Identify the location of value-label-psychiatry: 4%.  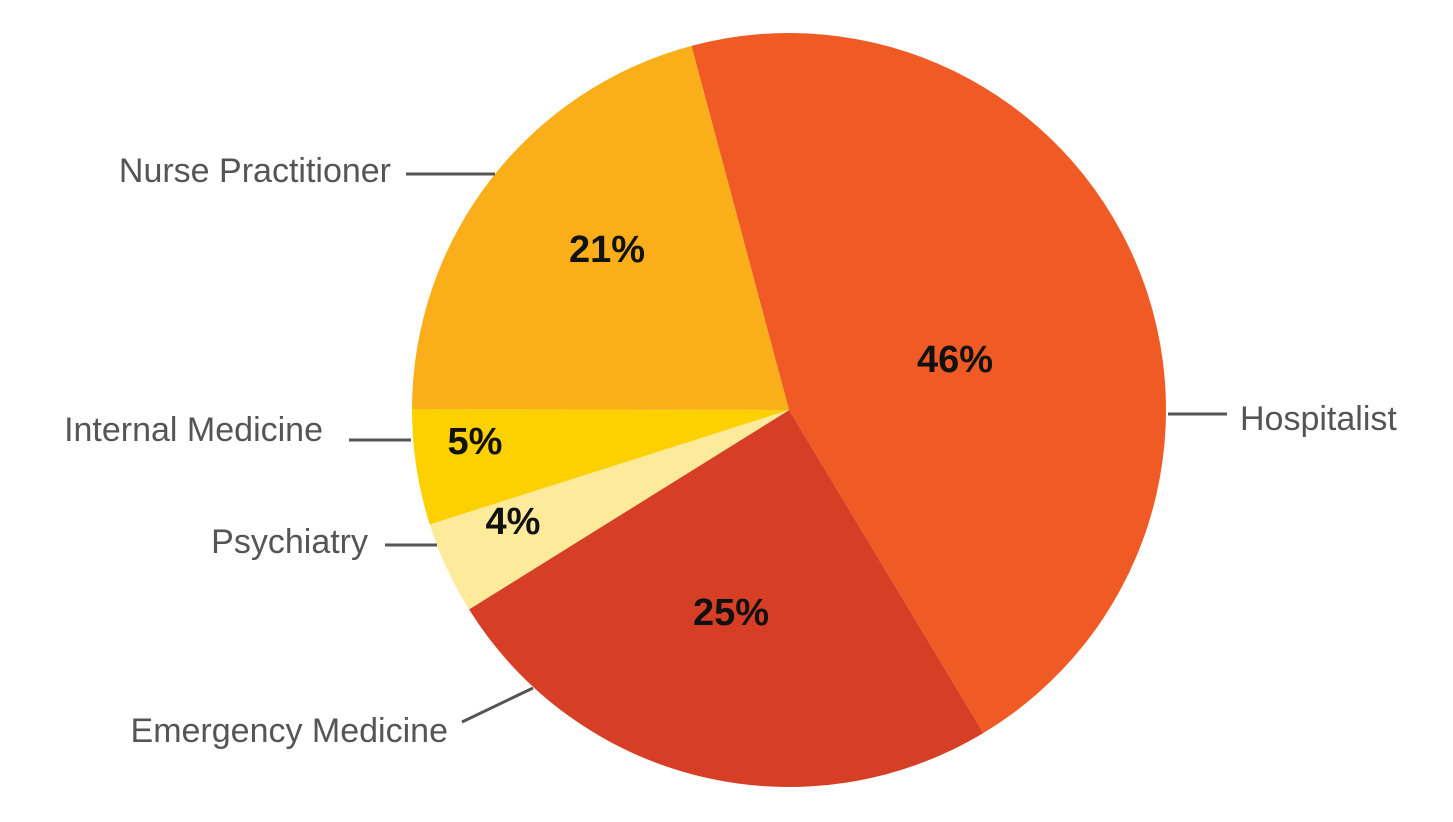
(513, 522).